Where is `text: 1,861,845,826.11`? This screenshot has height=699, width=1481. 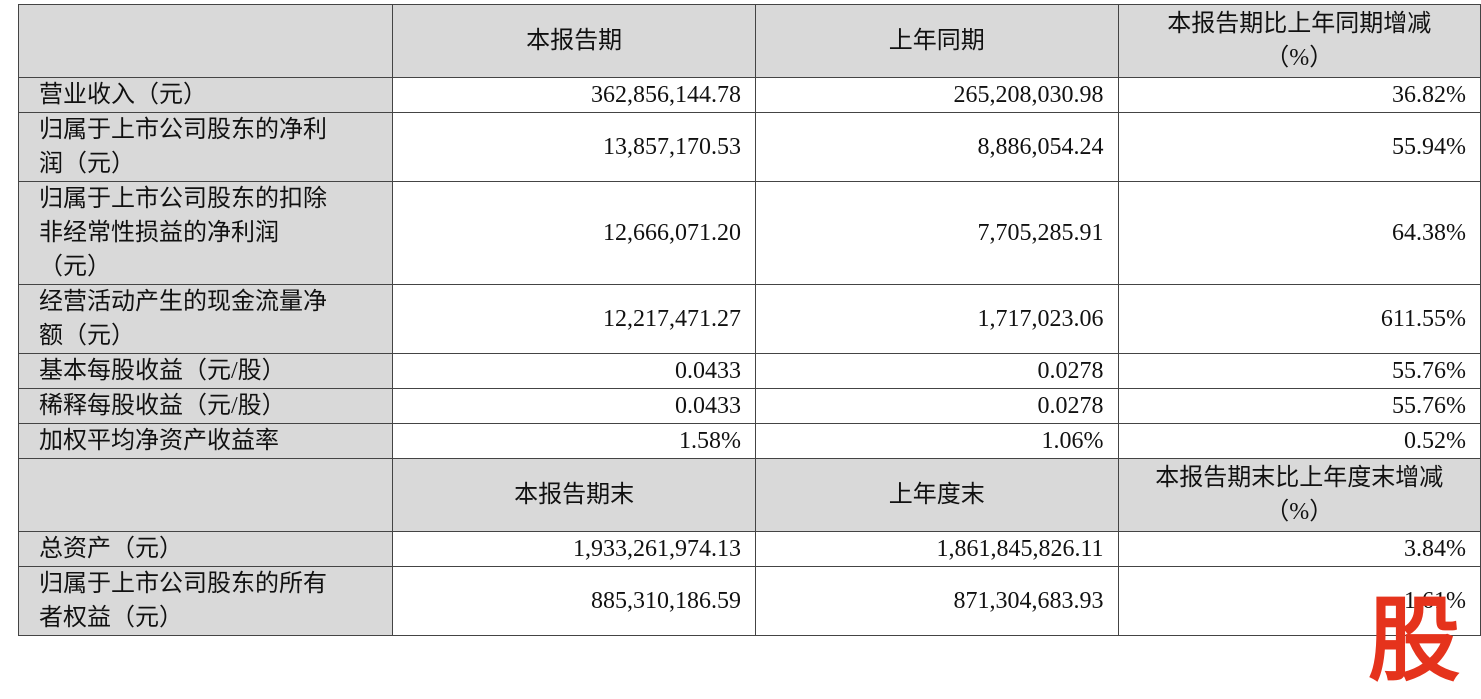 text: 1,861,845,826.11 is located at coordinates (1020, 549).